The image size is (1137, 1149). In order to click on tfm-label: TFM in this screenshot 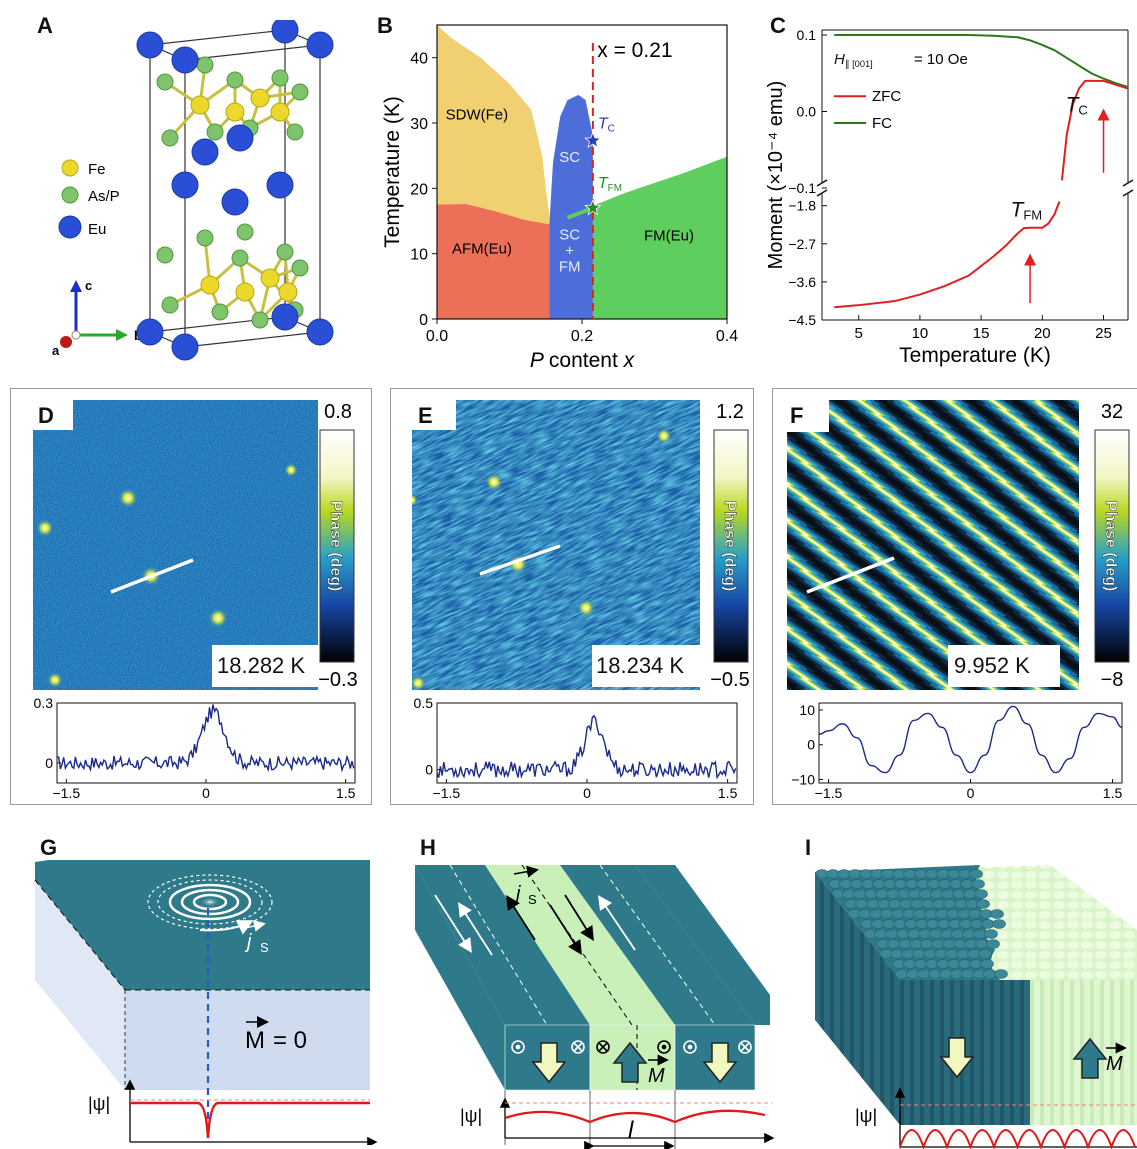, I will do `click(610, 184)`.